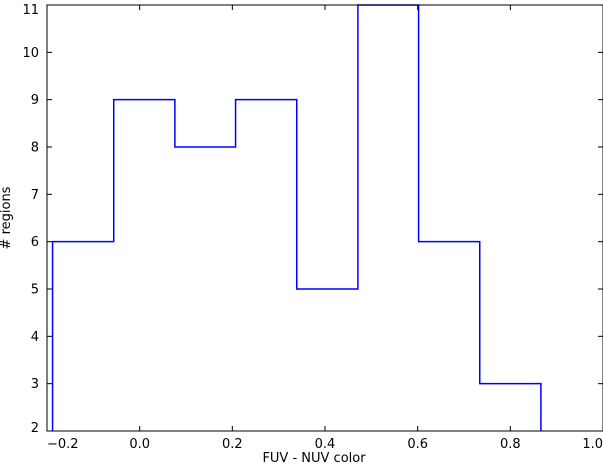  I want to click on y-tick-label: 3, so click(35, 384).